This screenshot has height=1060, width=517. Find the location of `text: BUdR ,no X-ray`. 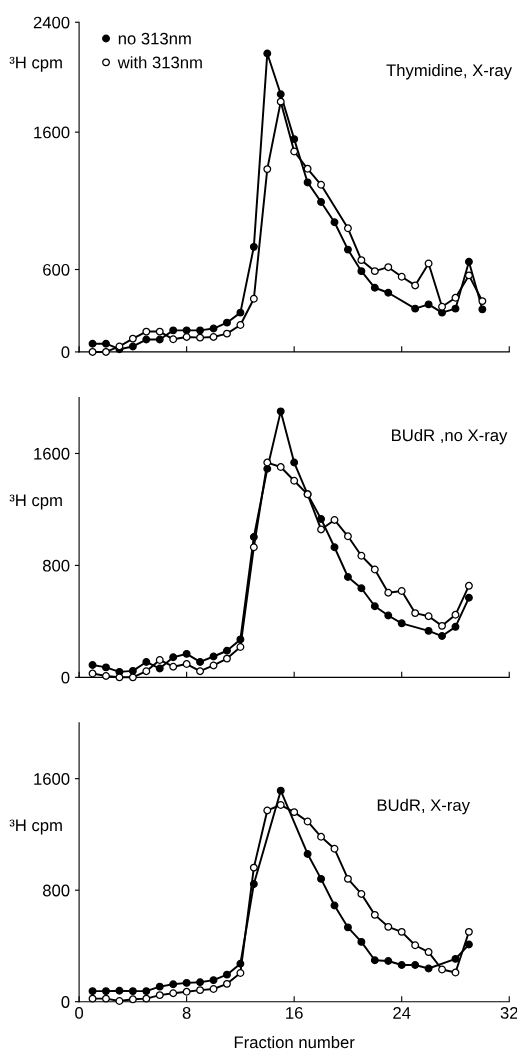

text: BUdR ,no X-ray is located at coordinates (450, 436).